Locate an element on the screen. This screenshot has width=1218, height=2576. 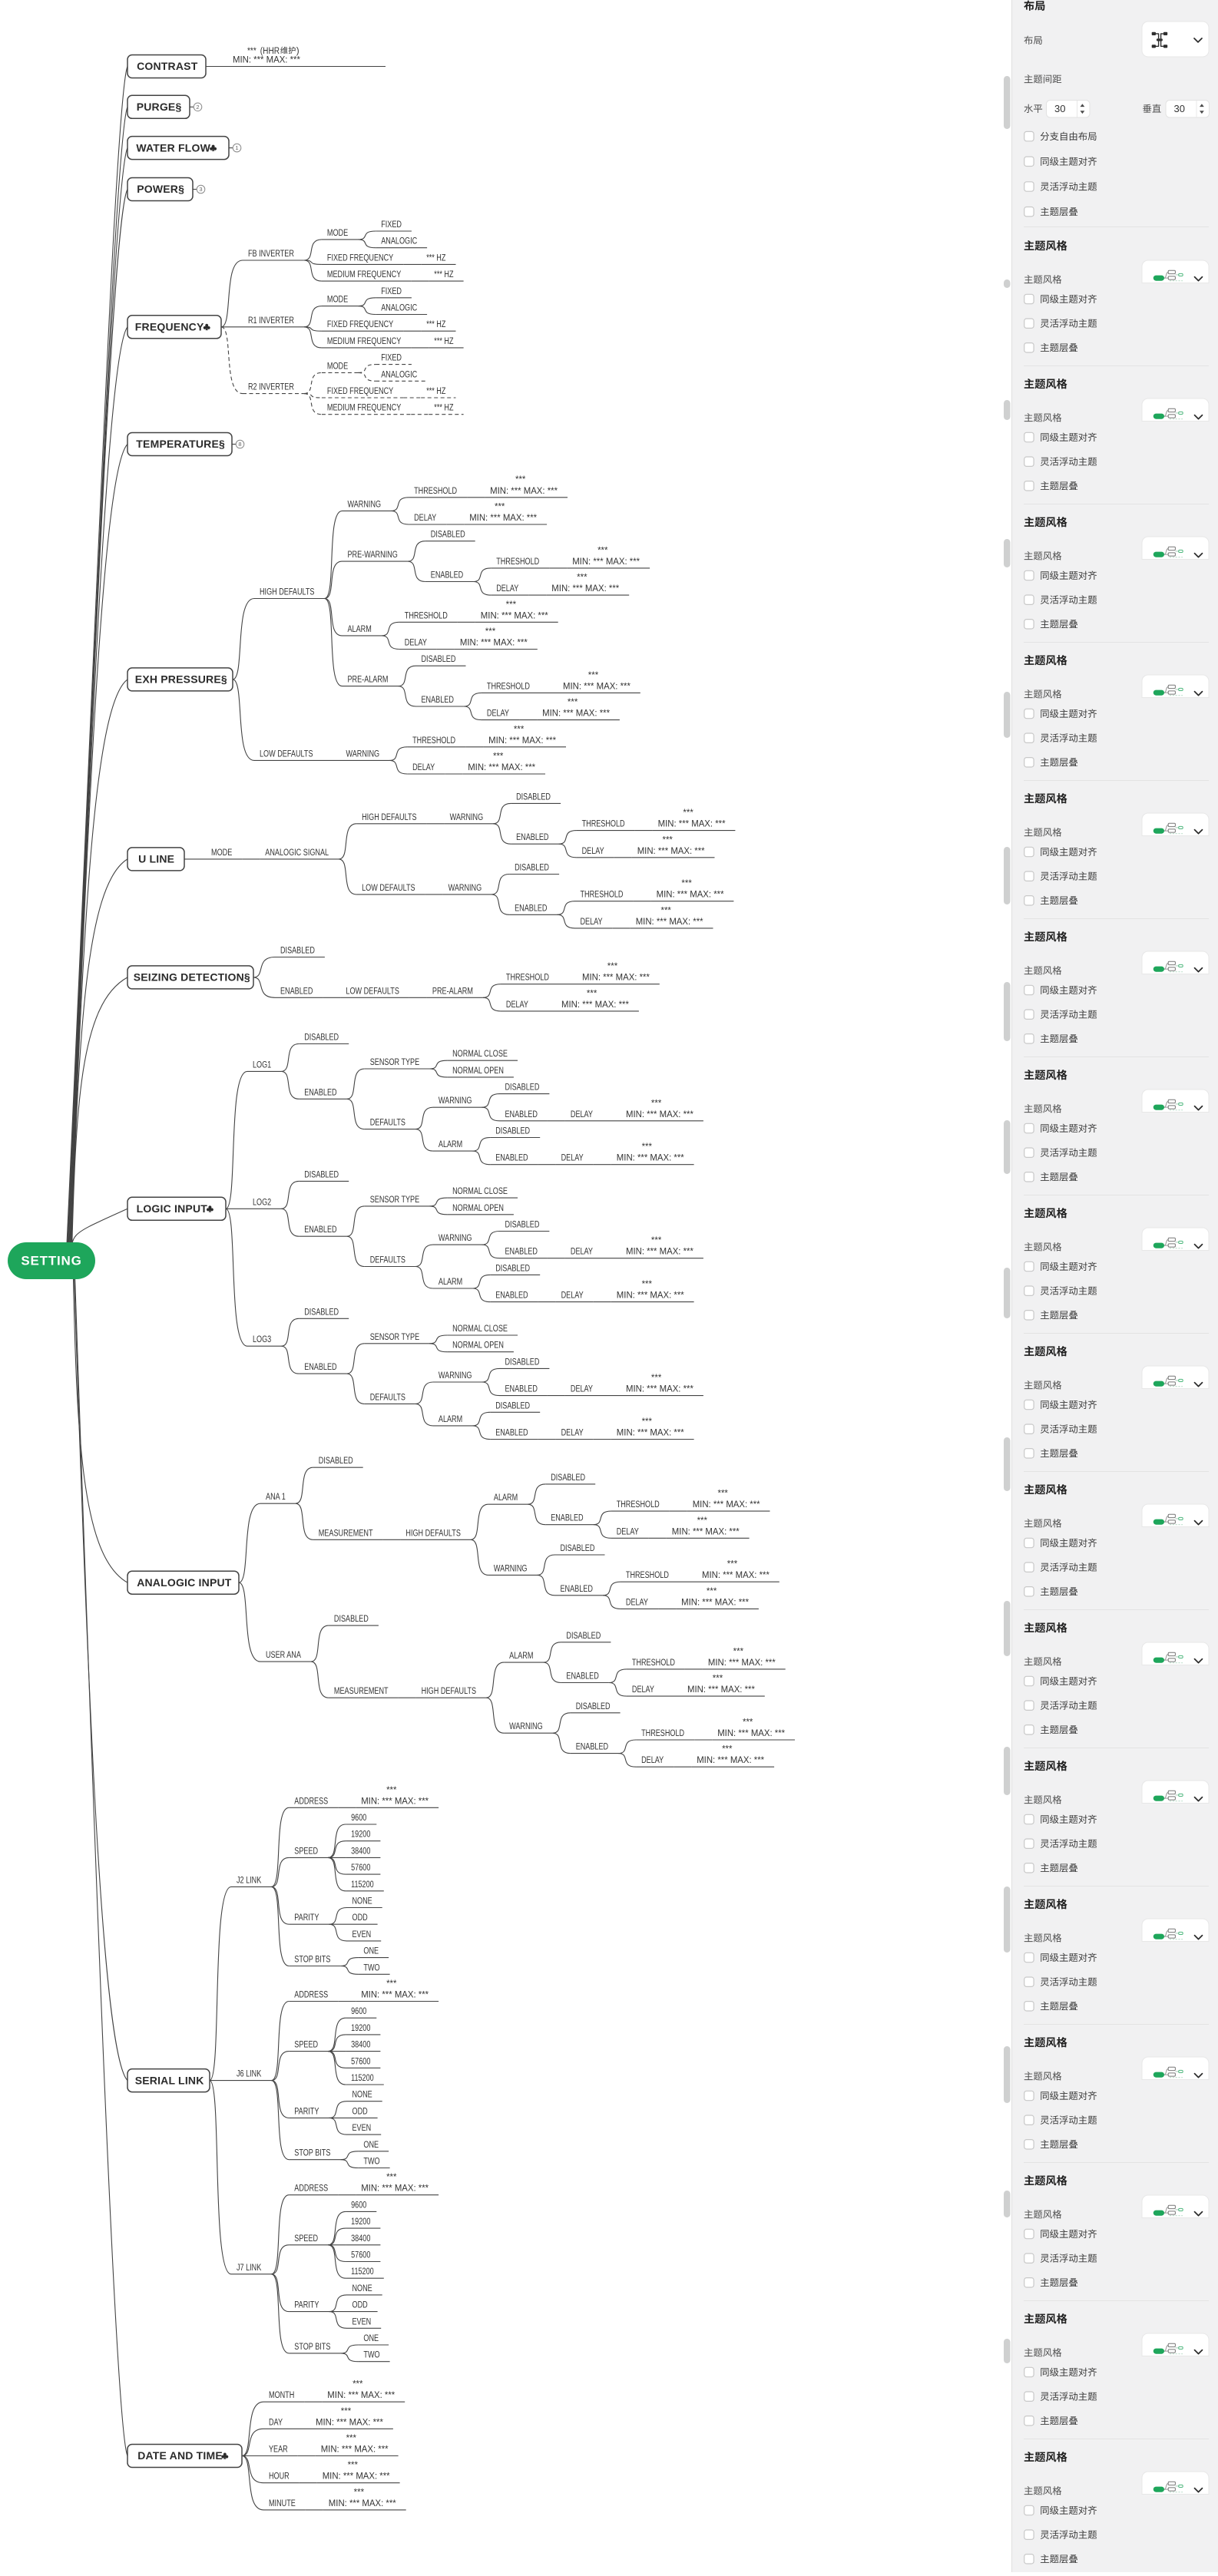
svg-text: SENSOR TYPE is located at coordinates (395, 1337).